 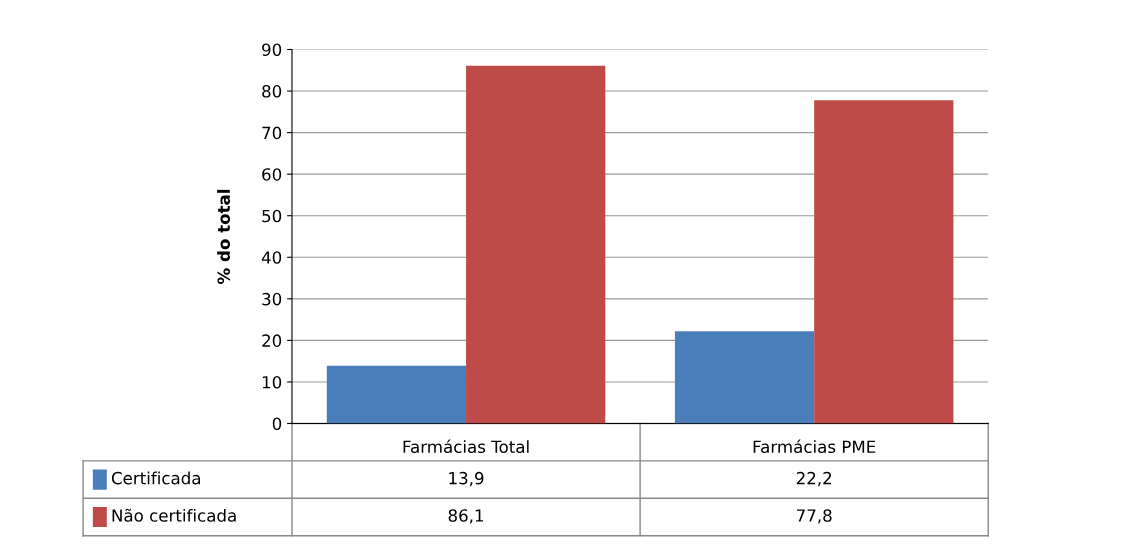 I want to click on y-tick-label: 70, so click(x=272, y=133).